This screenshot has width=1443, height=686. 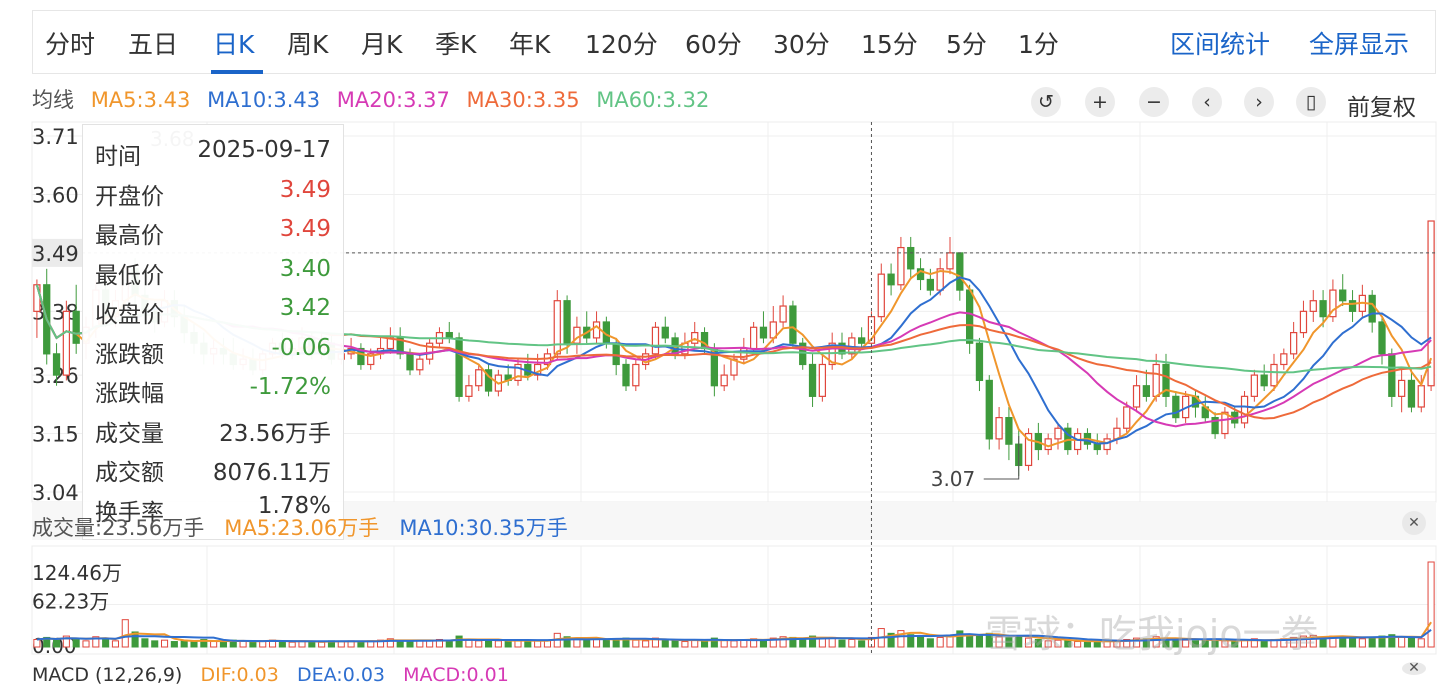 I want to click on plus-icon: +, so click(x=1100, y=102).